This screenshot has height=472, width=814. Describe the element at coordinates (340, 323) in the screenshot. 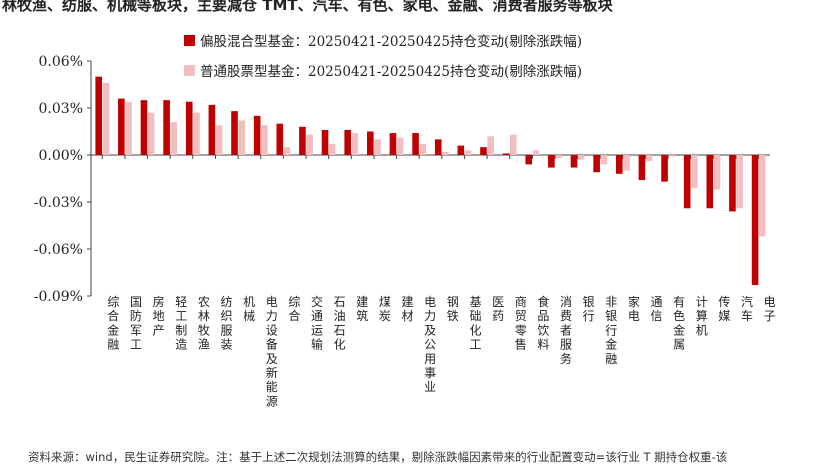

I see `x-category-label: 石油石化` at that location.